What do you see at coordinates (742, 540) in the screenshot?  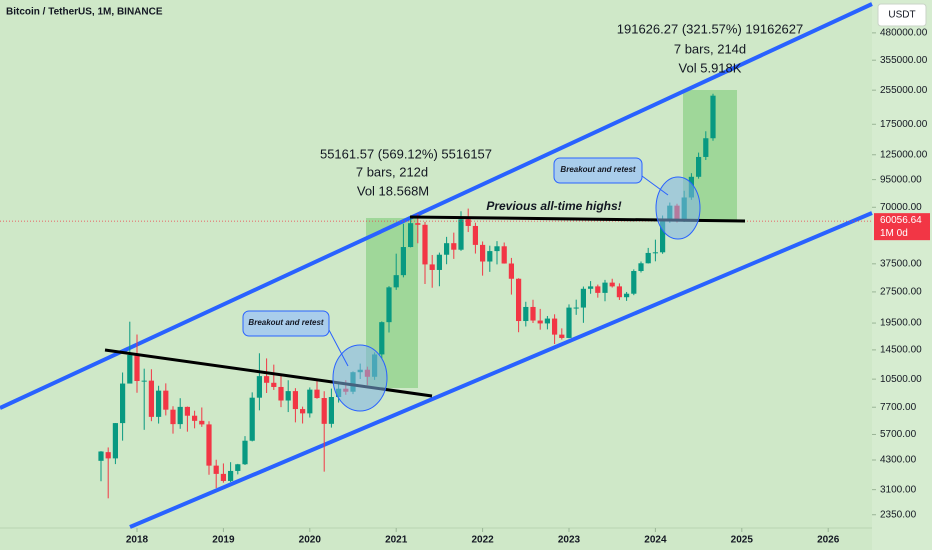 I see `x-tick-label: 2025` at bounding box center [742, 540].